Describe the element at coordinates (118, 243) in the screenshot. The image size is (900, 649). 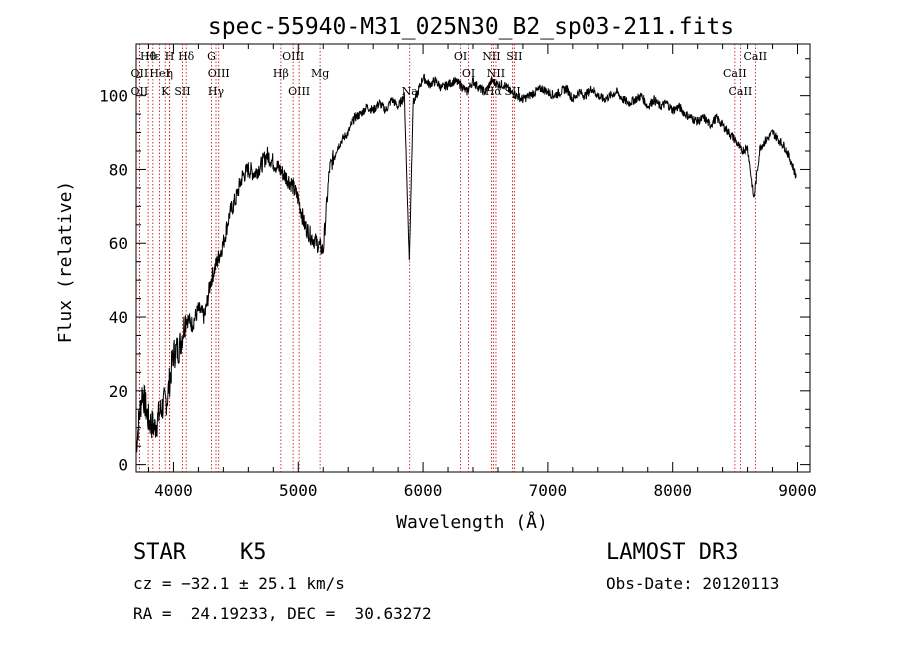
I see `y-tick-label: 60` at that location.